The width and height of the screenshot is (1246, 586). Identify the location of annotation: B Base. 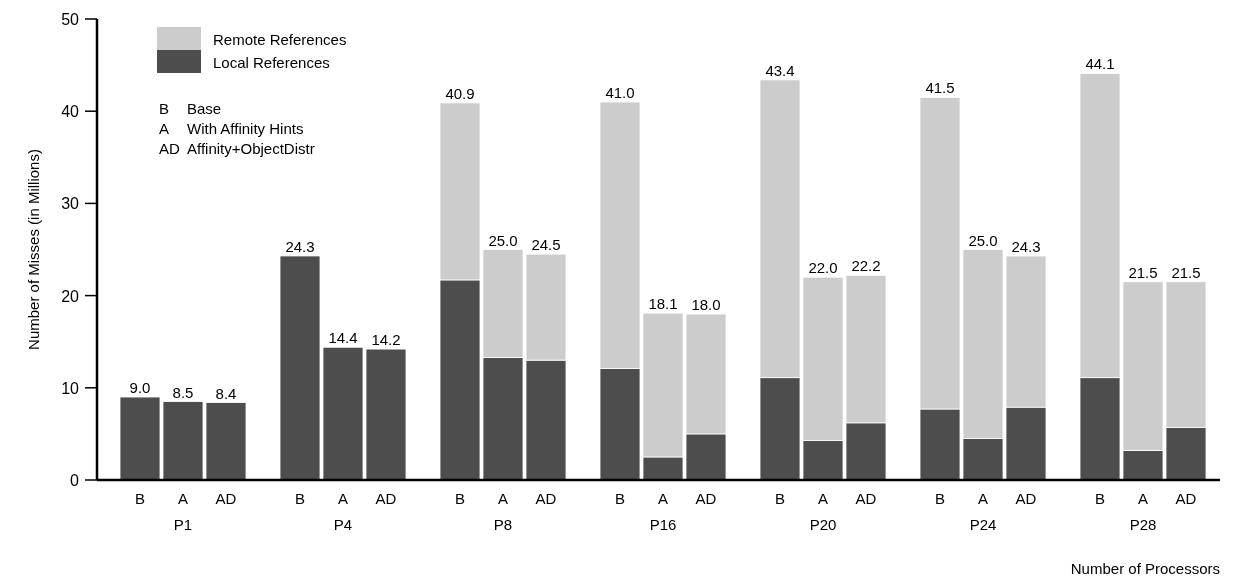
(190, 108).